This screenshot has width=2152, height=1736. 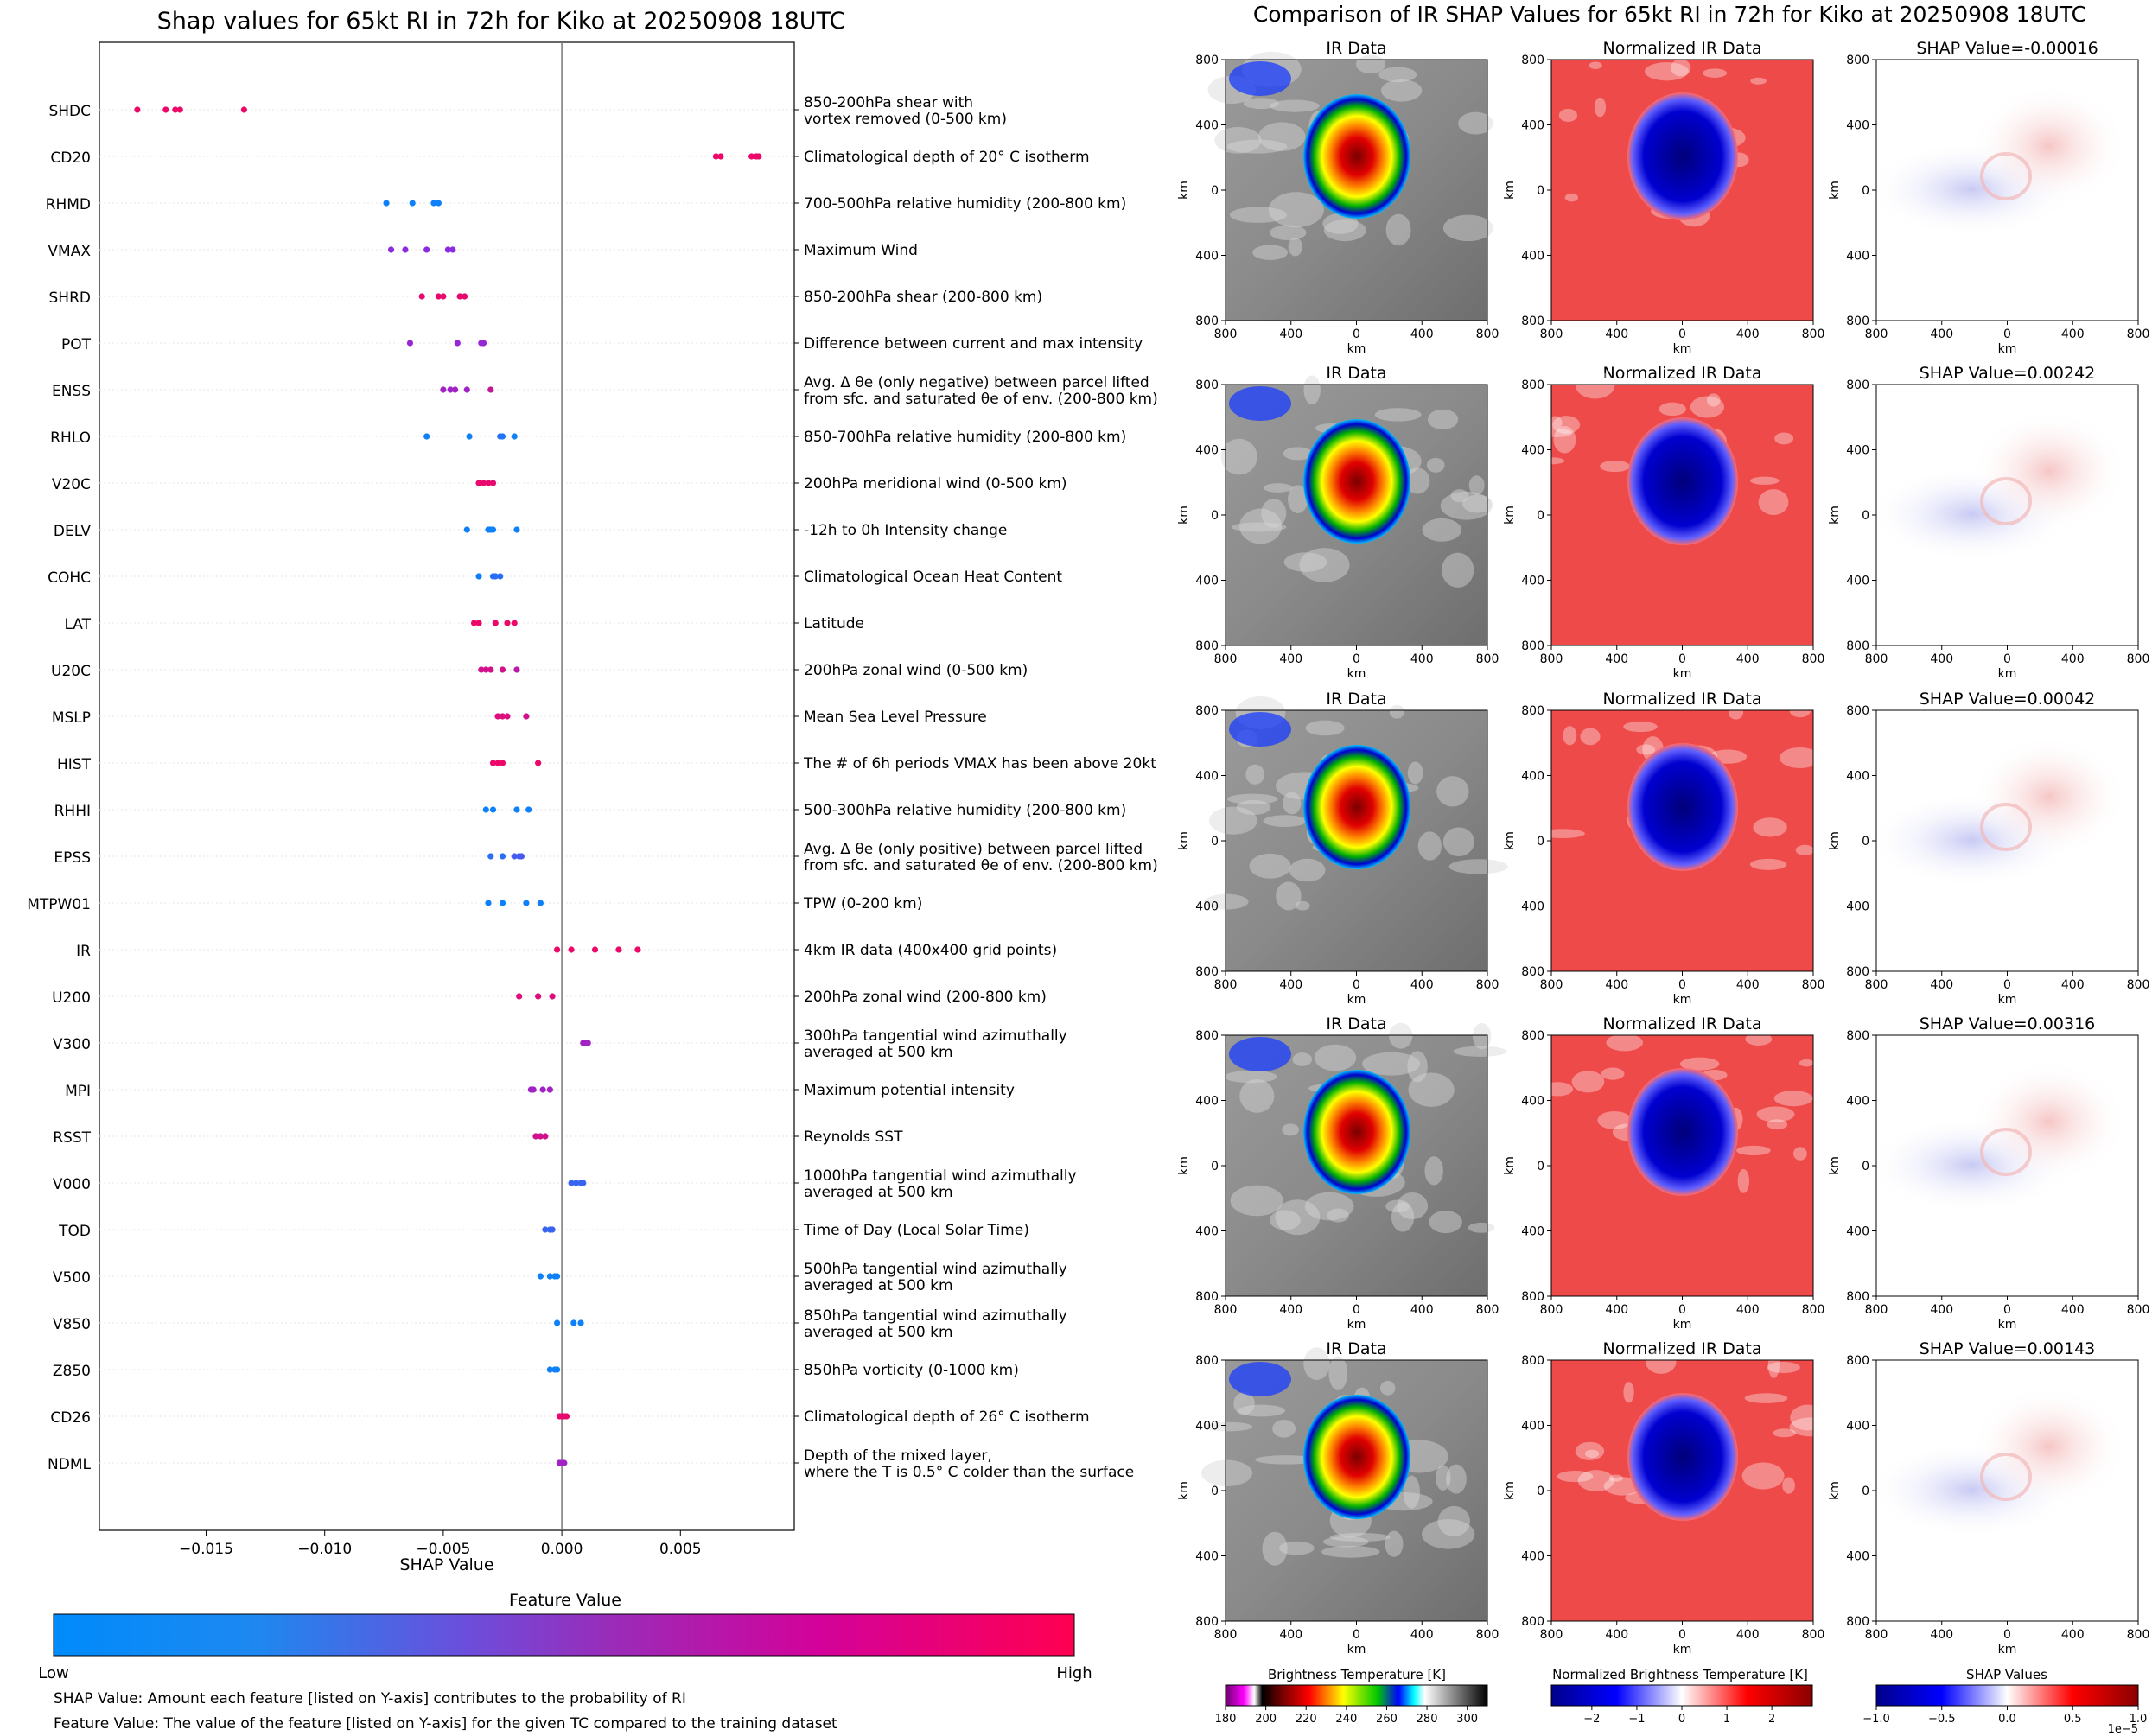 I want to click on feature-name-label: RHHI, so click(x=72, y=811).